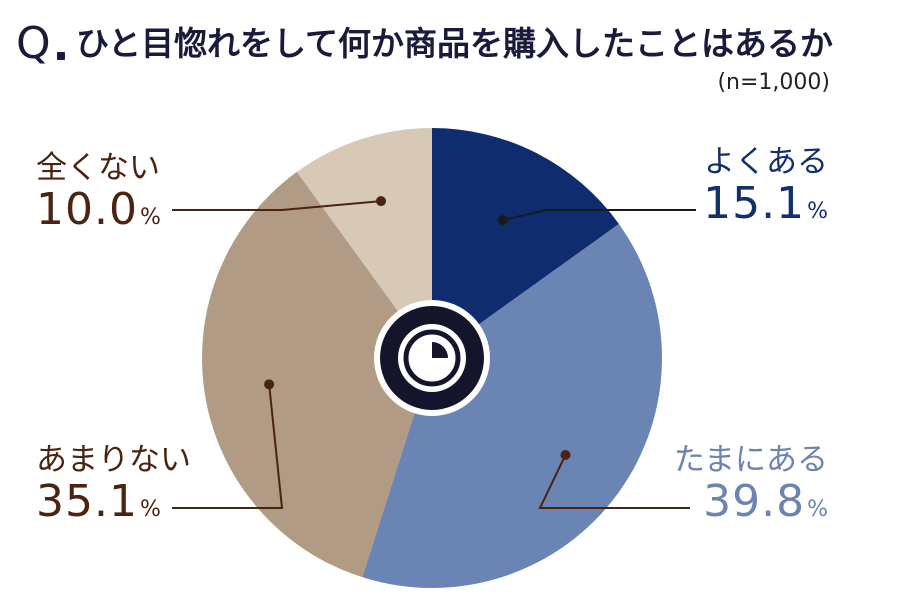  What do you see at coordinates (33, 43) in the screenshot?
I see `question-q-mark: Q` at bounding box center [33, 43].